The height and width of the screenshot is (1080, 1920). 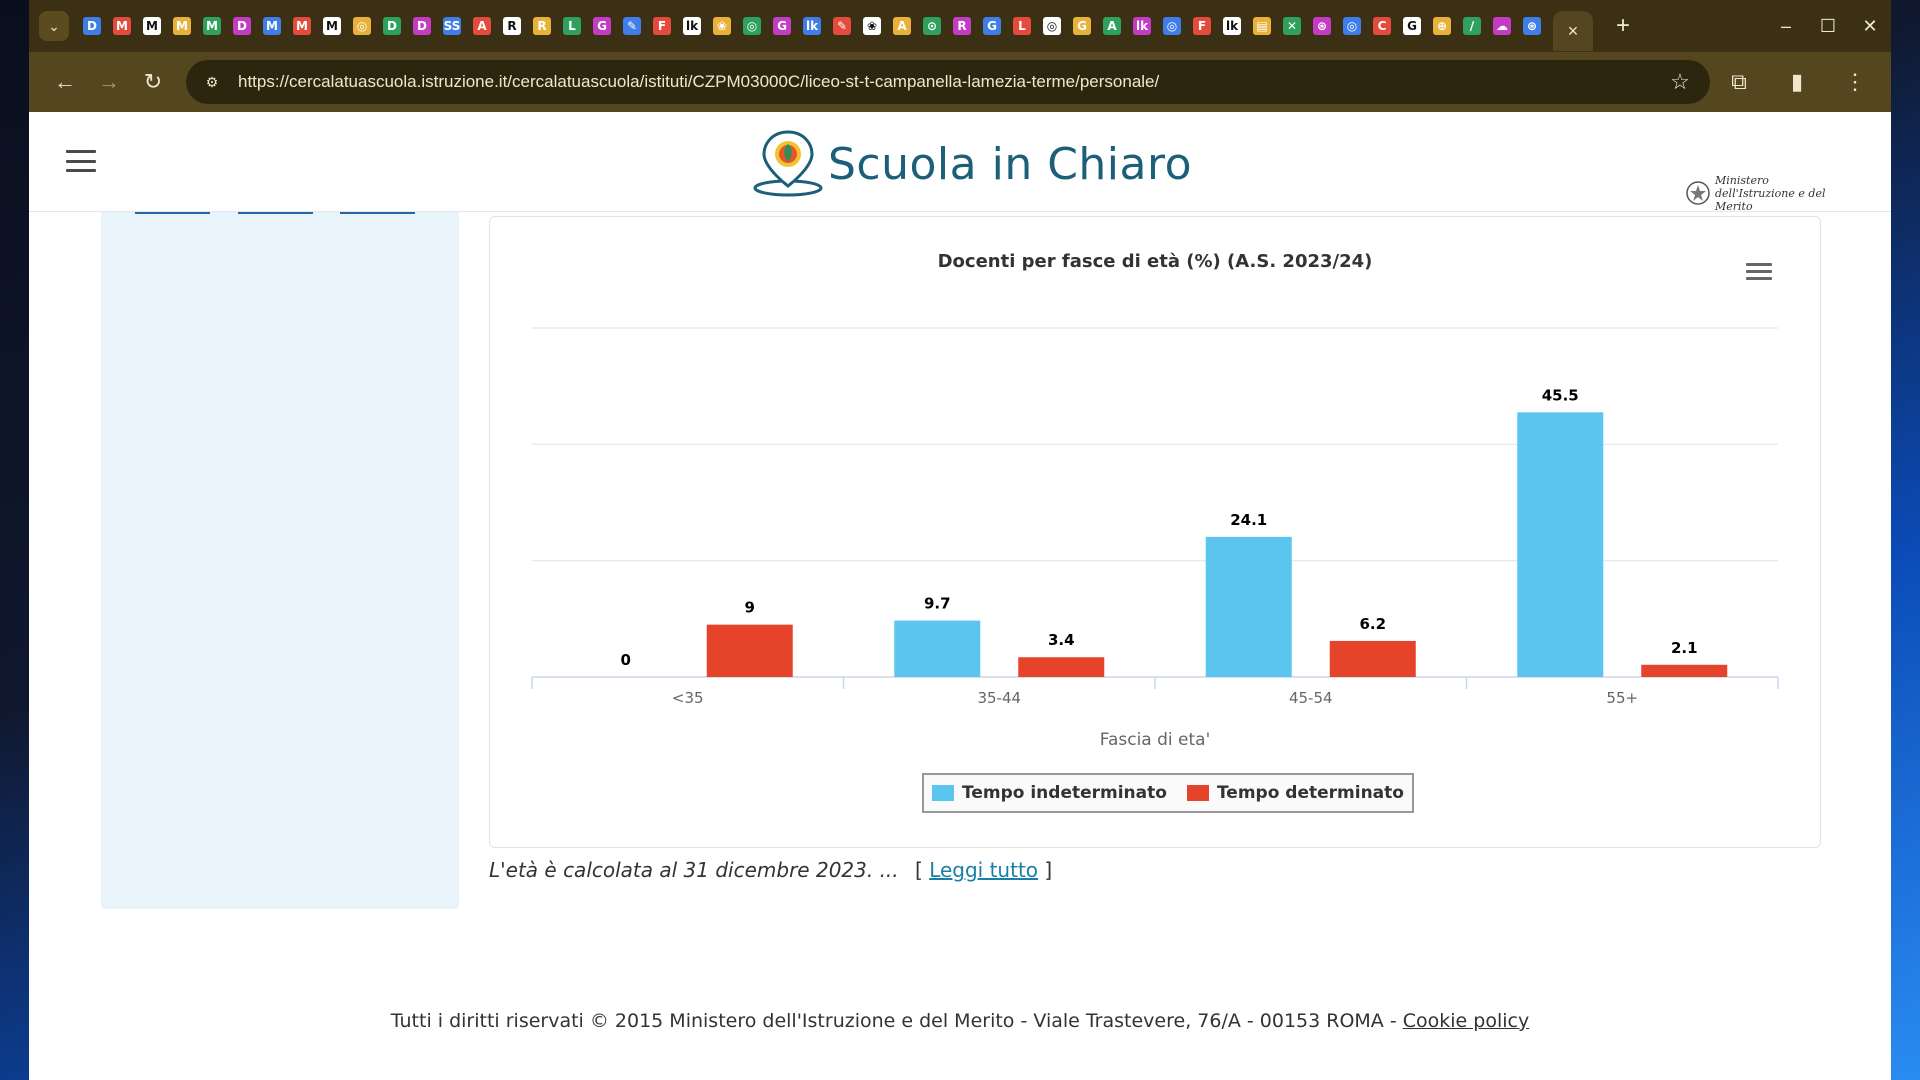 I want to click on tab-favicon-icon: ▤, so click(x=1262, y=26).